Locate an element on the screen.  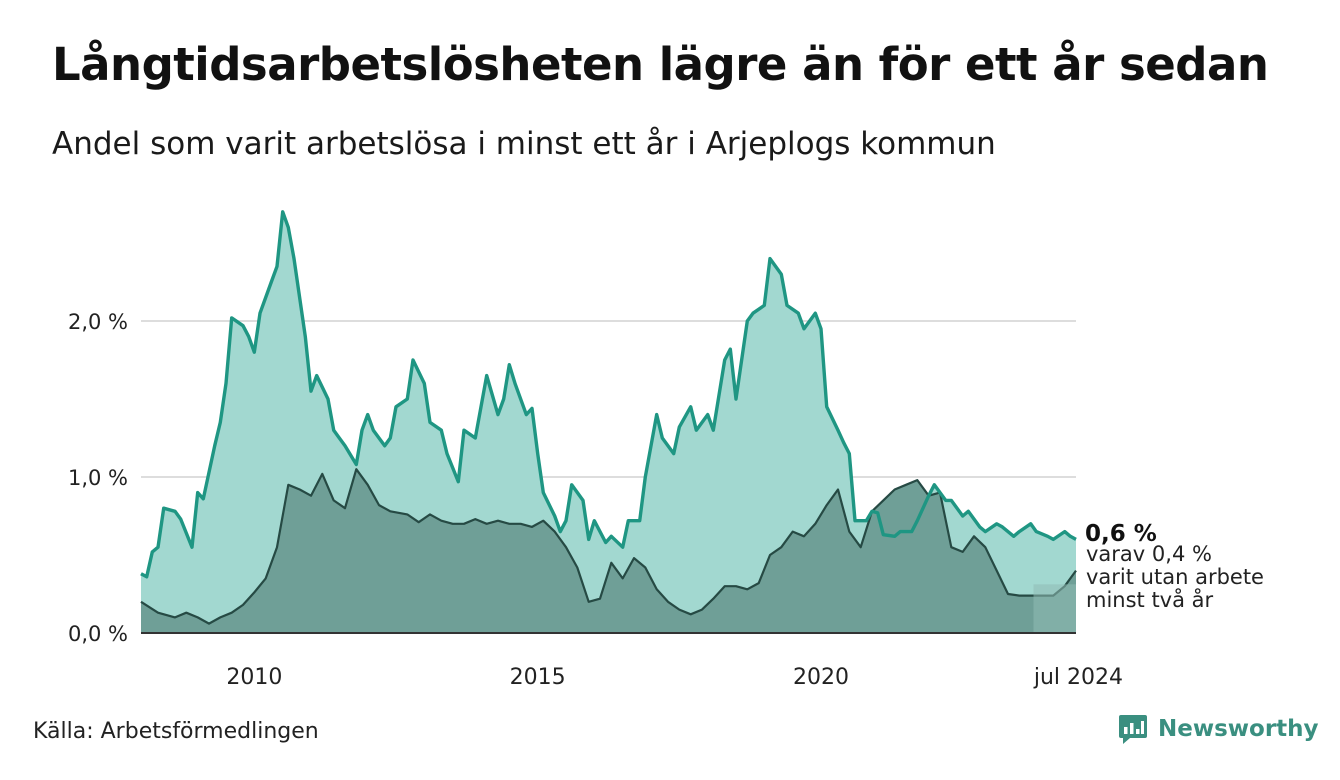
x-tick-label: 2010 is located at coordinates (254, 677).